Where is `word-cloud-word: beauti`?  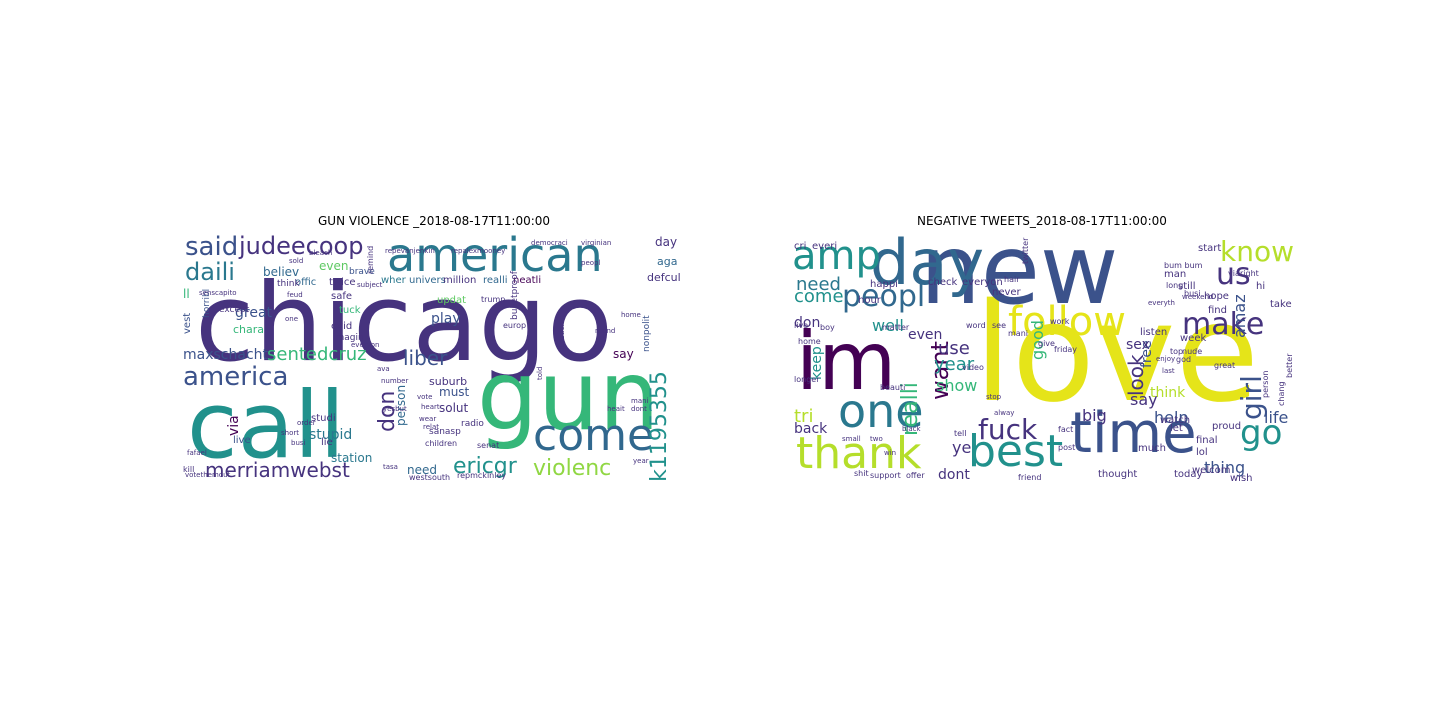
word-cloud-word: beauti is located at coordinates (893, 387).